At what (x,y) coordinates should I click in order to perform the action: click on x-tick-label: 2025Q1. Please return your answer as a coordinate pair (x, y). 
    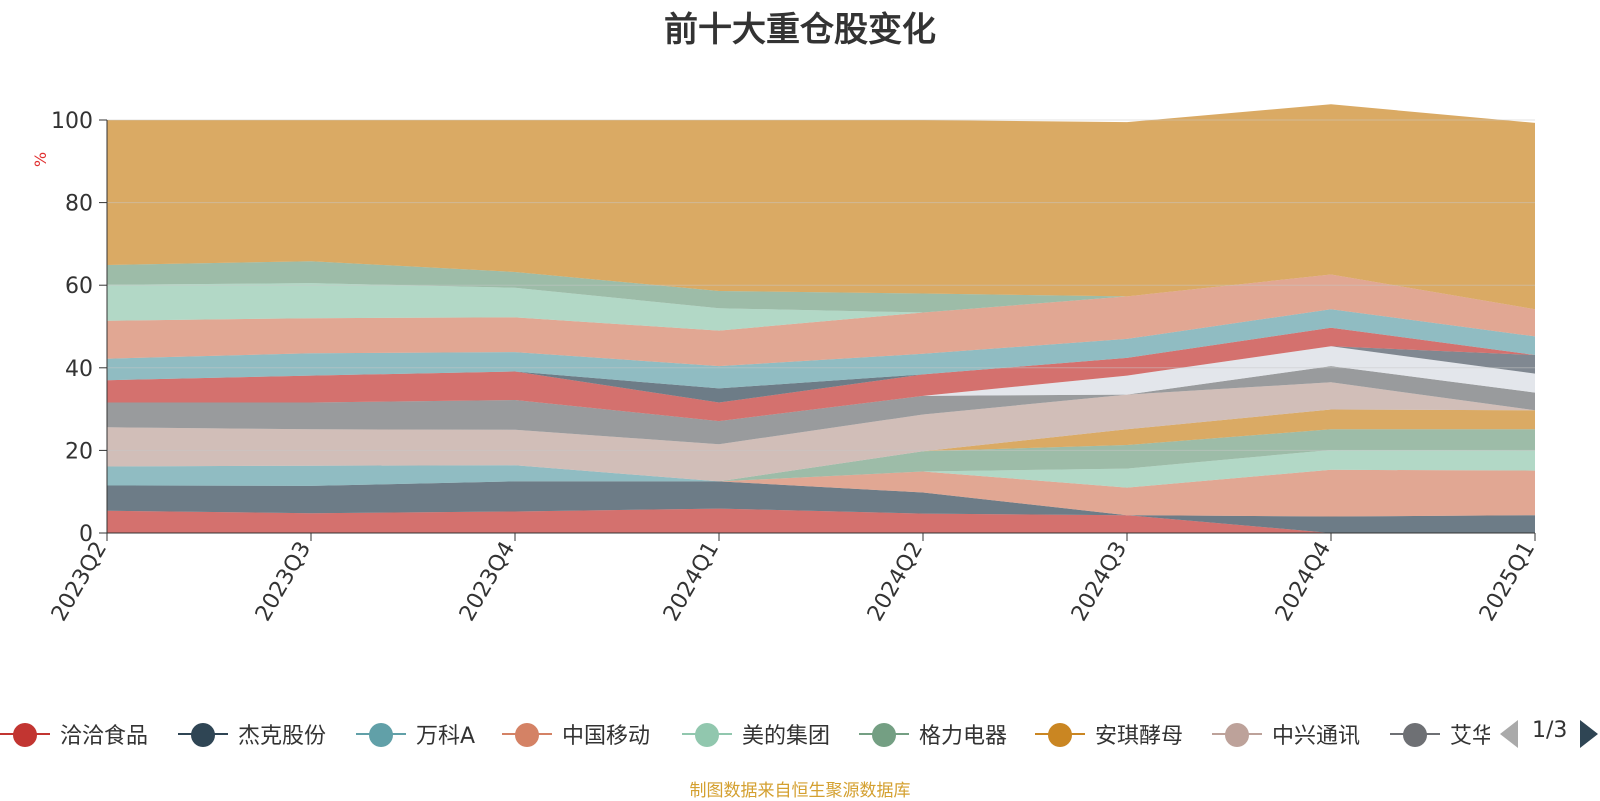
    Looking at the image, I should click on (1507, 582).